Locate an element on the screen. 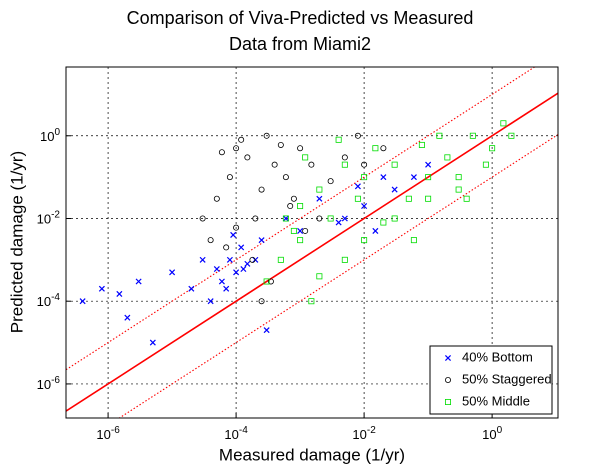 This screenshot has height=468, width=592. x-tick-label: 10⁻² is located at coordinates (364, 434).